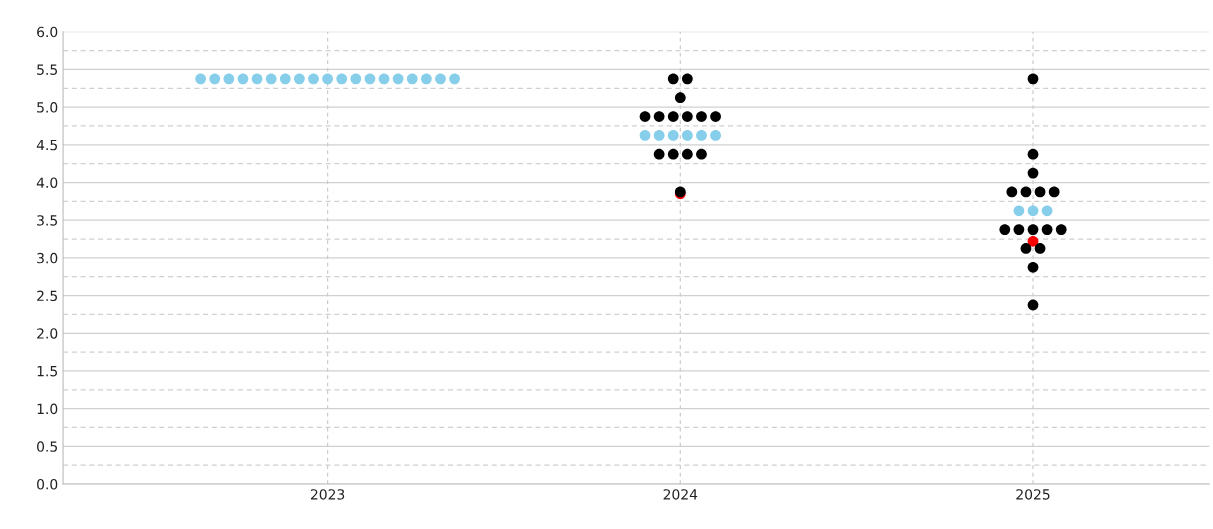 Image resolution: width=1213 pixels, height=529 pixels. What do you see at coordinates (47, 333) in the screenshot?
I see `y-tick-label: 2.0` at bounding box center [47, 333].